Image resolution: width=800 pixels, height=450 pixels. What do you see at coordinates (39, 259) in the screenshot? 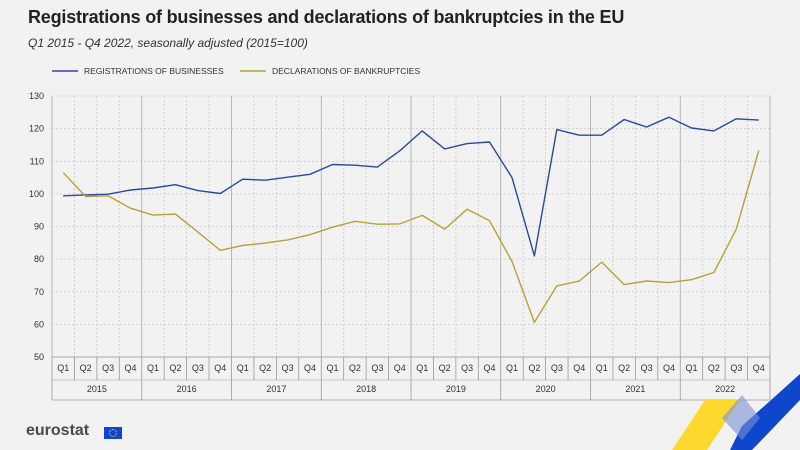
I see `y-tick-label: 80` at bounding box center [39, 259].